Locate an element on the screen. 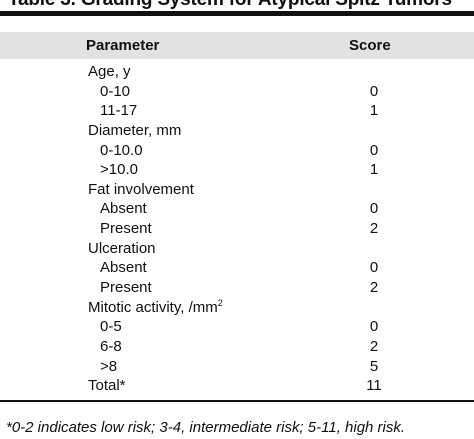  parameter-label-text: >10.0 is located at coordinates (119, 170).